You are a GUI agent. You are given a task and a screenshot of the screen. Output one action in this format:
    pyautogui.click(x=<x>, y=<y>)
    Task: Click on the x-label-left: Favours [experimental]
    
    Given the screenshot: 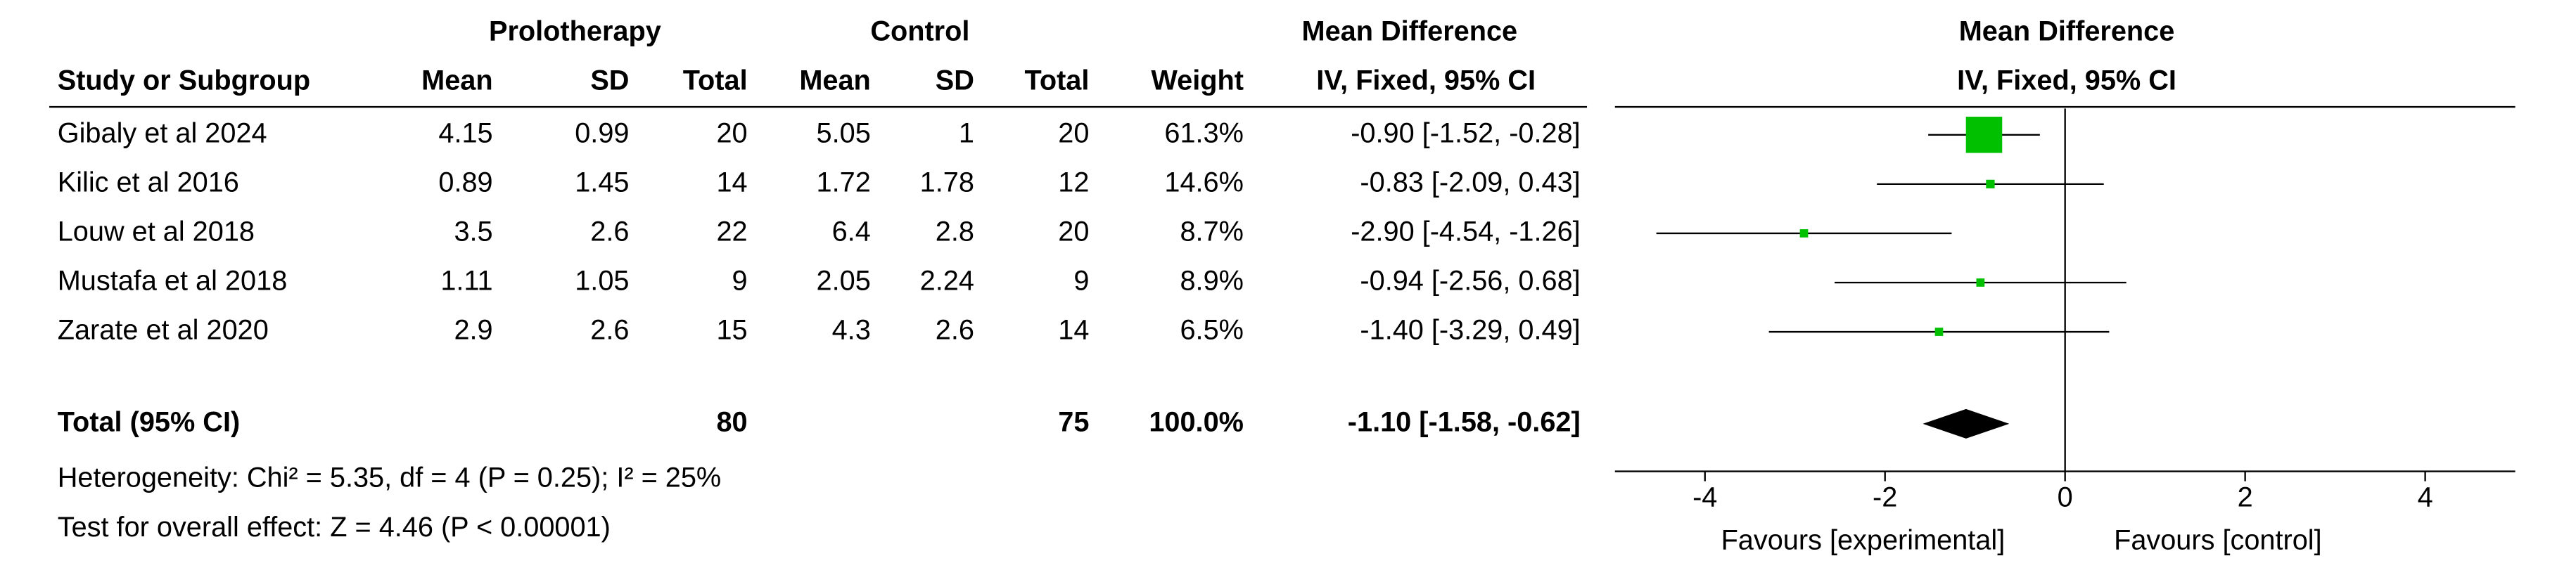 What is the action you would take?
    pyautogui.click(x=1863, y=539)
    